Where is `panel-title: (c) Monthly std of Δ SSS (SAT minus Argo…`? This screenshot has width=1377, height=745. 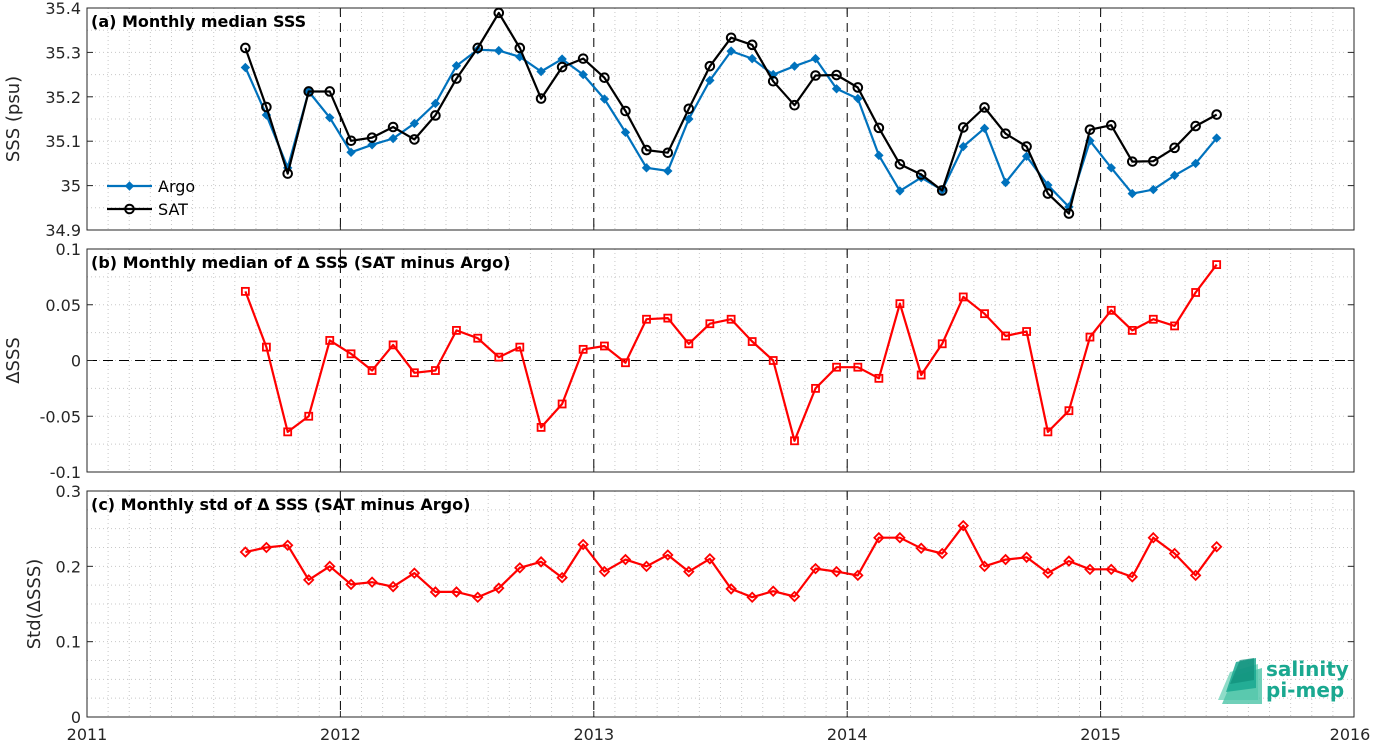 panel-title: (c) Monthly std of Δ SSS (SAT minus Argo… is located at coordinates (280, 504).